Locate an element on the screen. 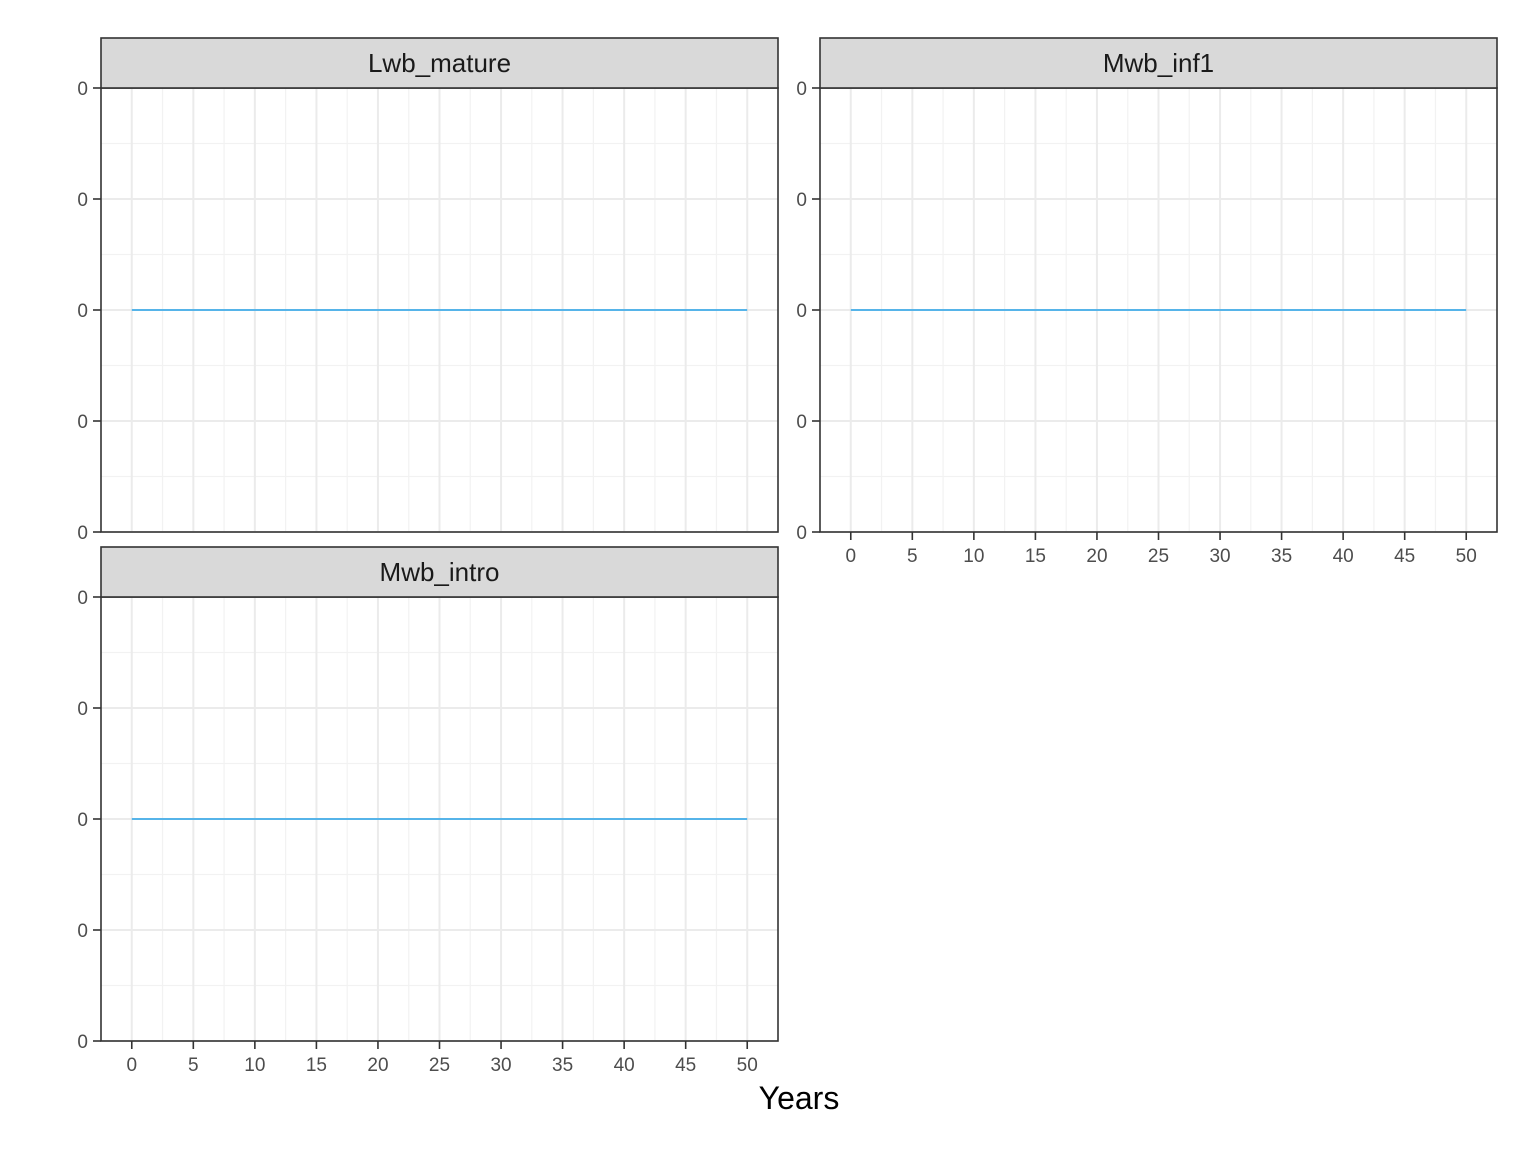 This screenshot has height=1152, width=1536. facet-strip-label: Lwb_mature is located at coordinates (439, 63).